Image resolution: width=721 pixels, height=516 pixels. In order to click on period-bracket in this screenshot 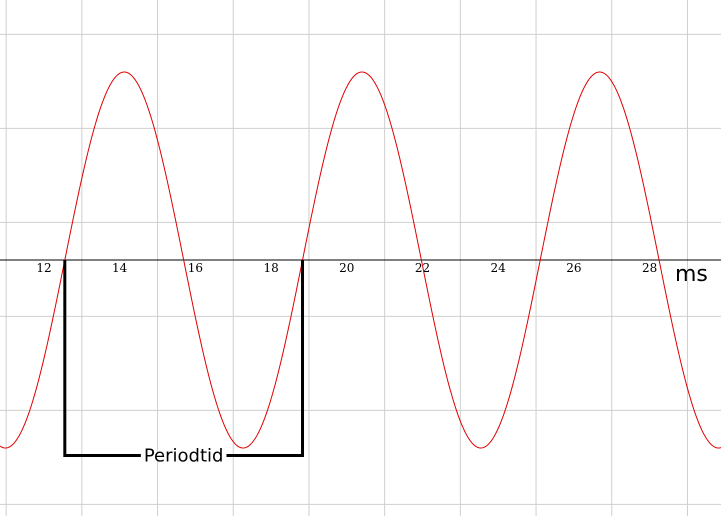, I will do `click(184, 359)`.